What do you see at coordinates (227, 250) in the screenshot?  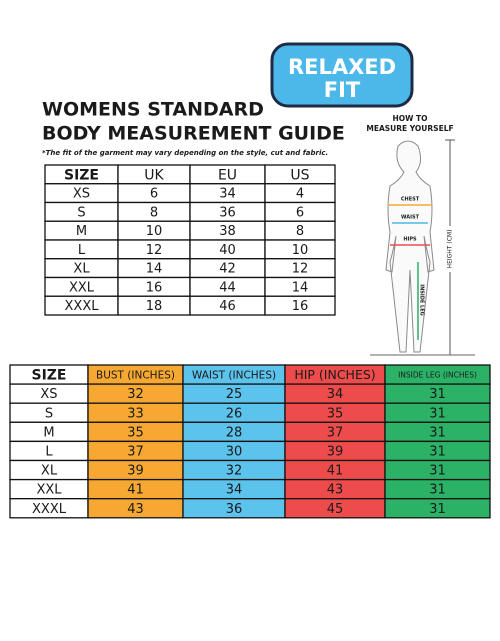 I see `table-text: 40` at bounding box center [227, 250].